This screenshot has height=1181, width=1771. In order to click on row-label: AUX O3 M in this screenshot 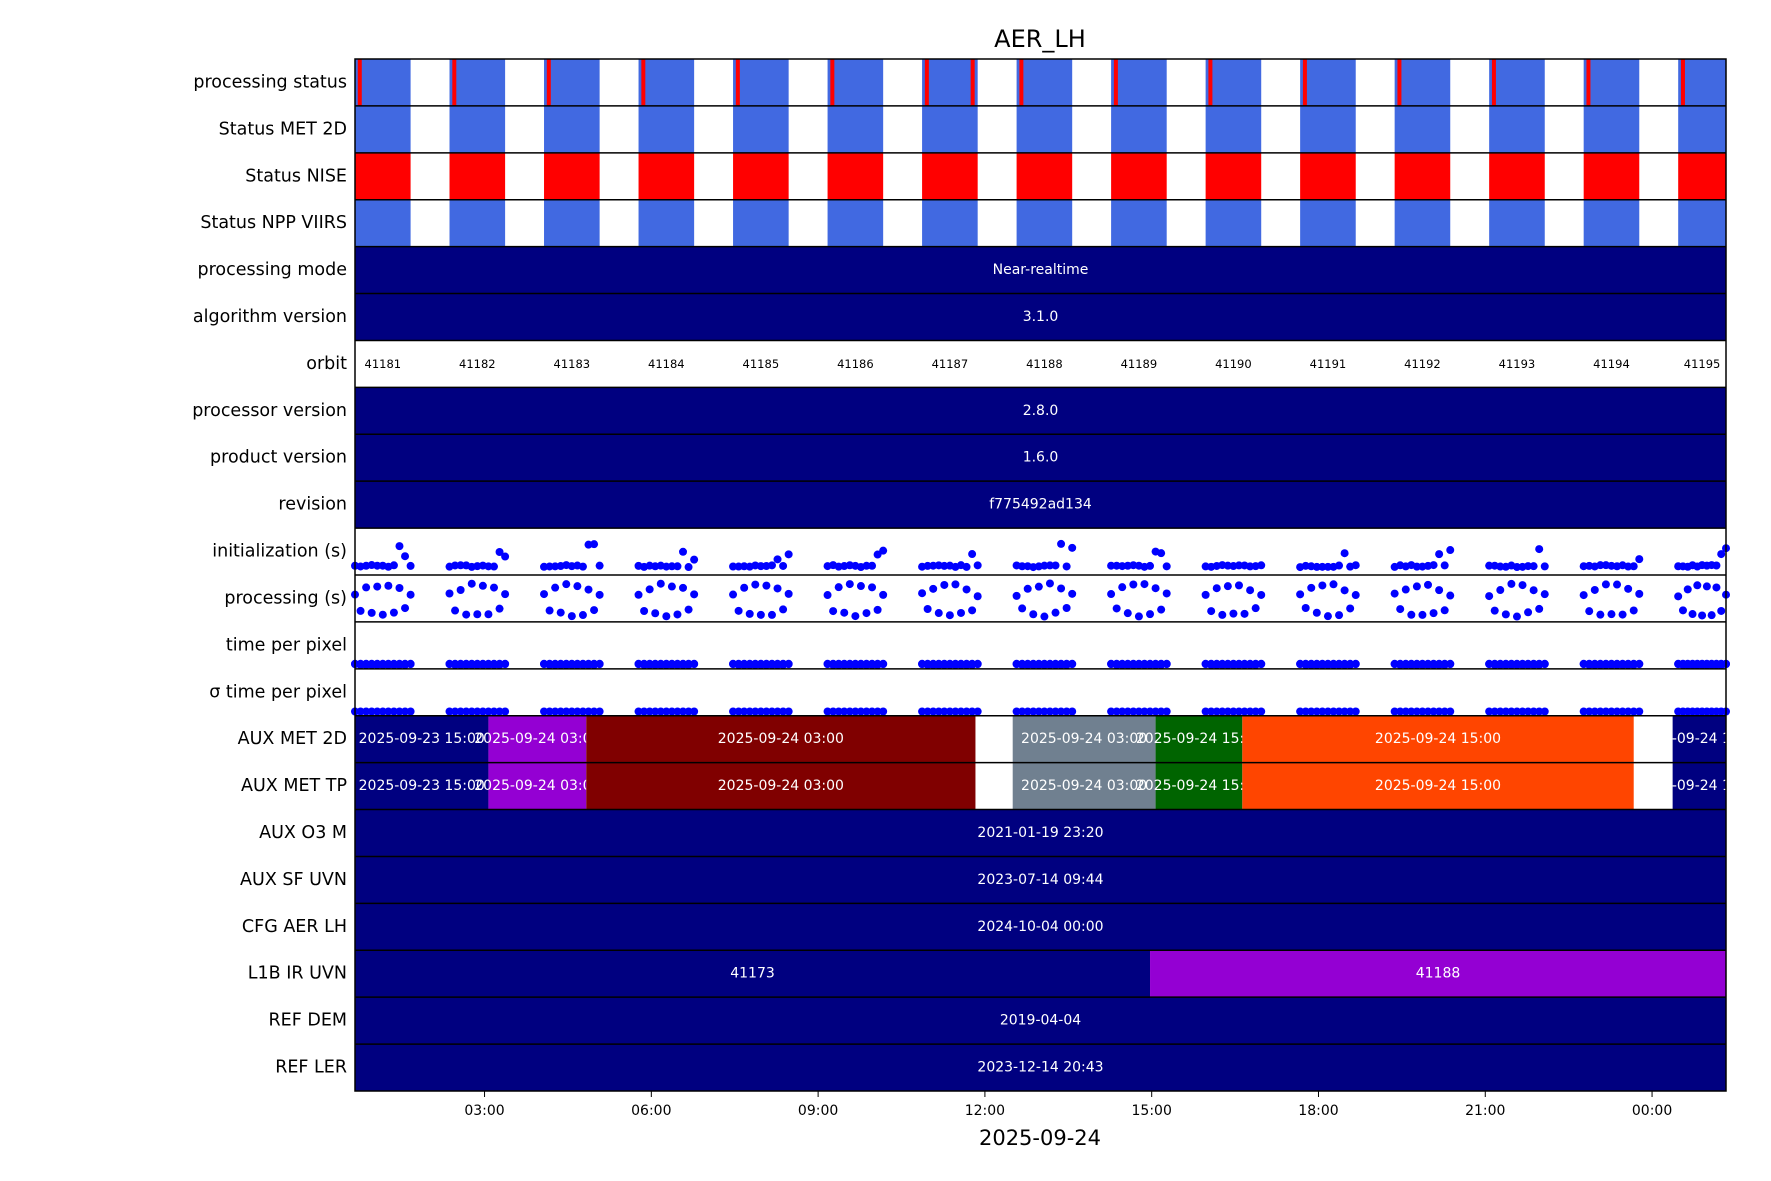, I will do `click(303, 833)`.